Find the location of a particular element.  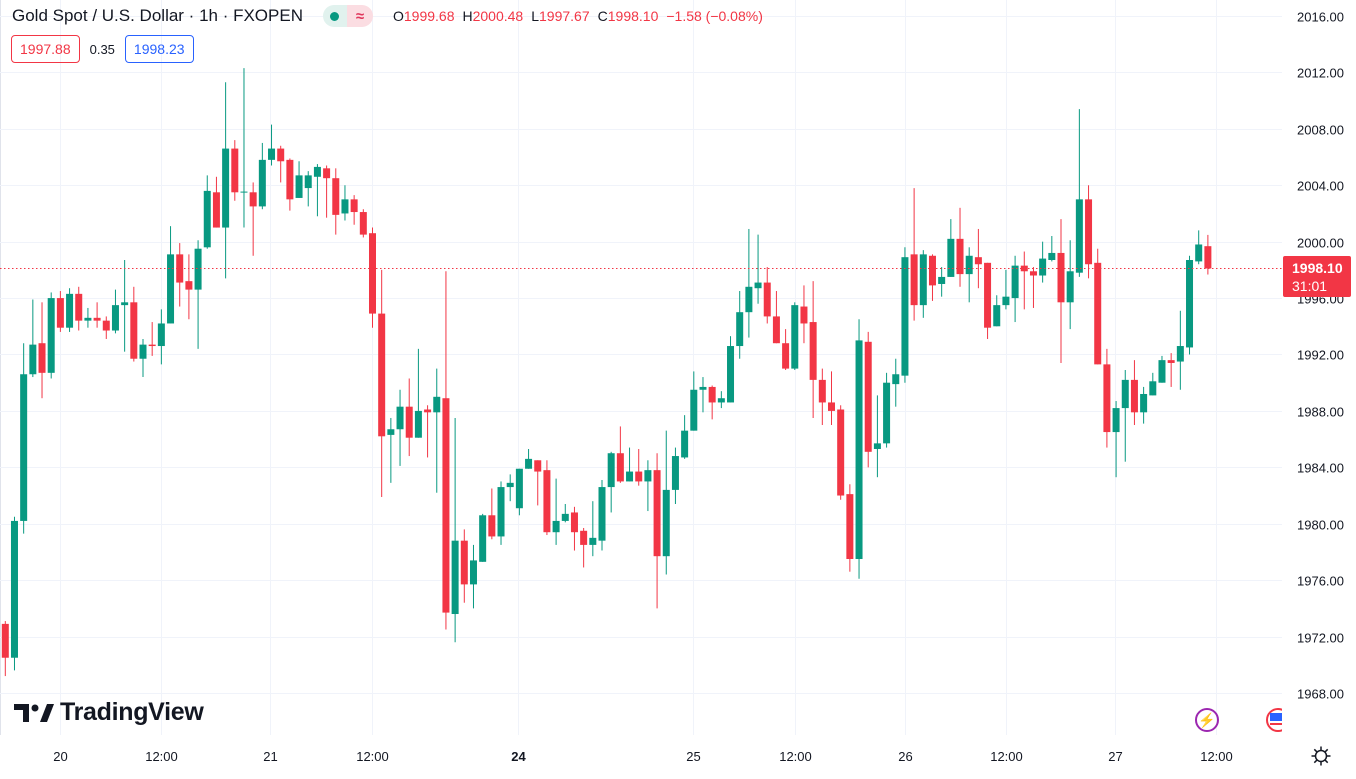

tradingview-logo: TradingView is located at coordinates (109, 712).